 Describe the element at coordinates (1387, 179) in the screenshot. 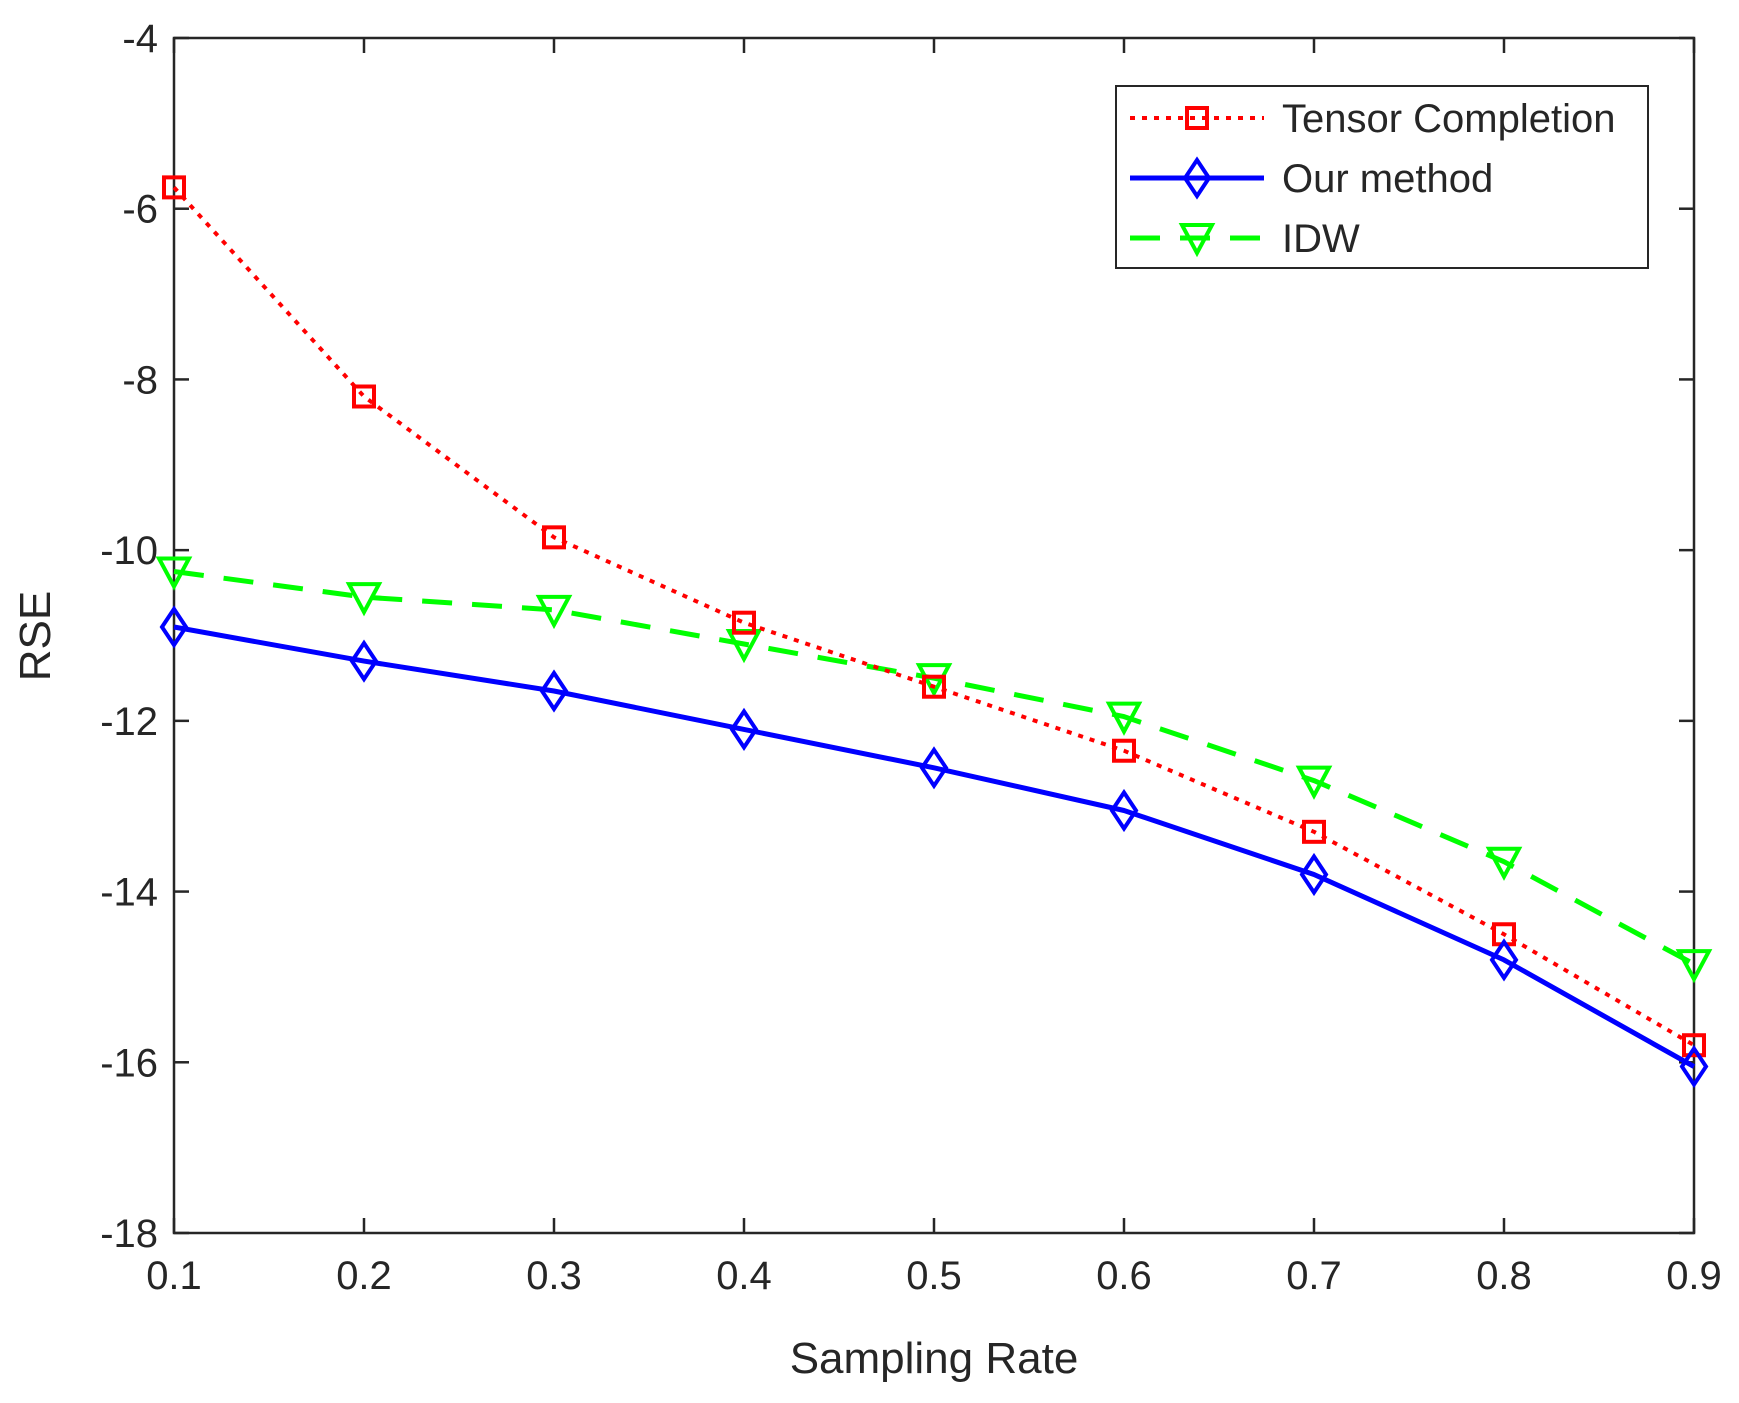

I see `legend-label: Our method` at that location.